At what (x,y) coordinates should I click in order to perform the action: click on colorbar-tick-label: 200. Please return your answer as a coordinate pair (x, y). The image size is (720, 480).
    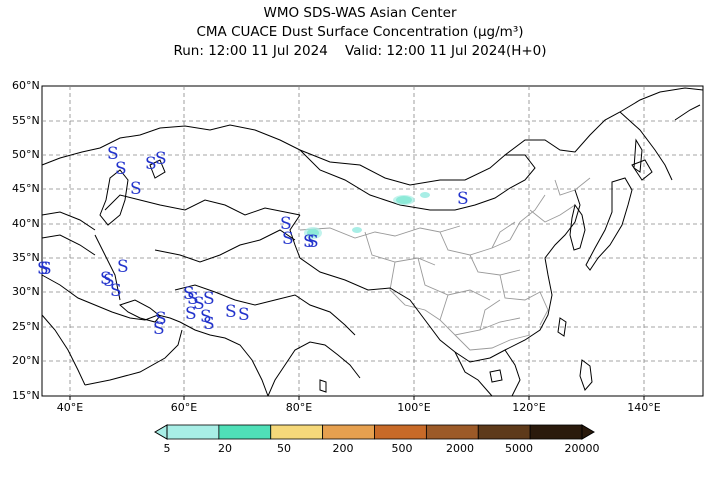
    Looking at the image, I should click on (343, 448).